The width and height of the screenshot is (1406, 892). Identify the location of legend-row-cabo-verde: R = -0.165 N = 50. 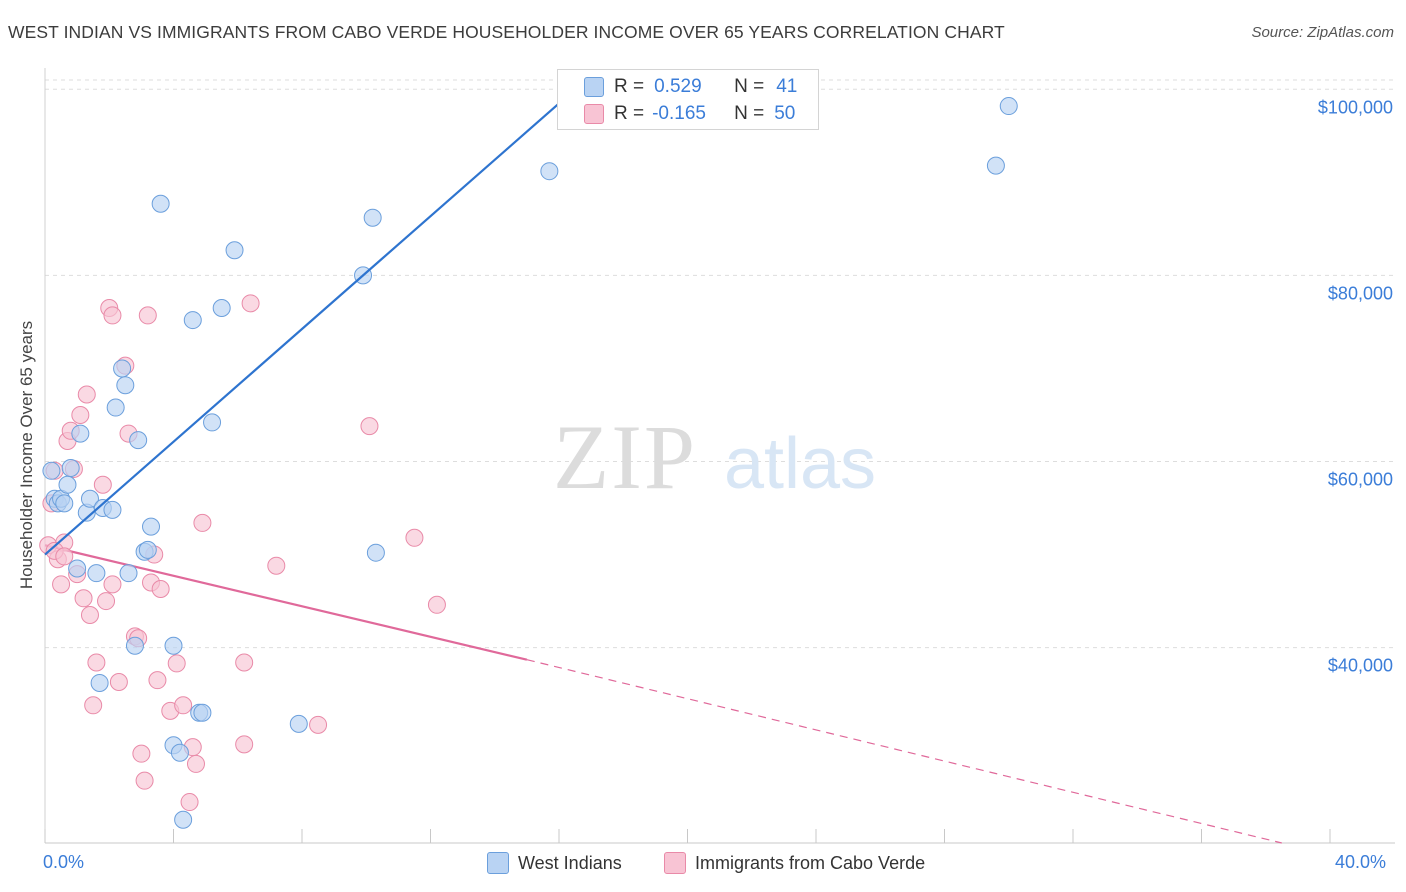
(689, 114).